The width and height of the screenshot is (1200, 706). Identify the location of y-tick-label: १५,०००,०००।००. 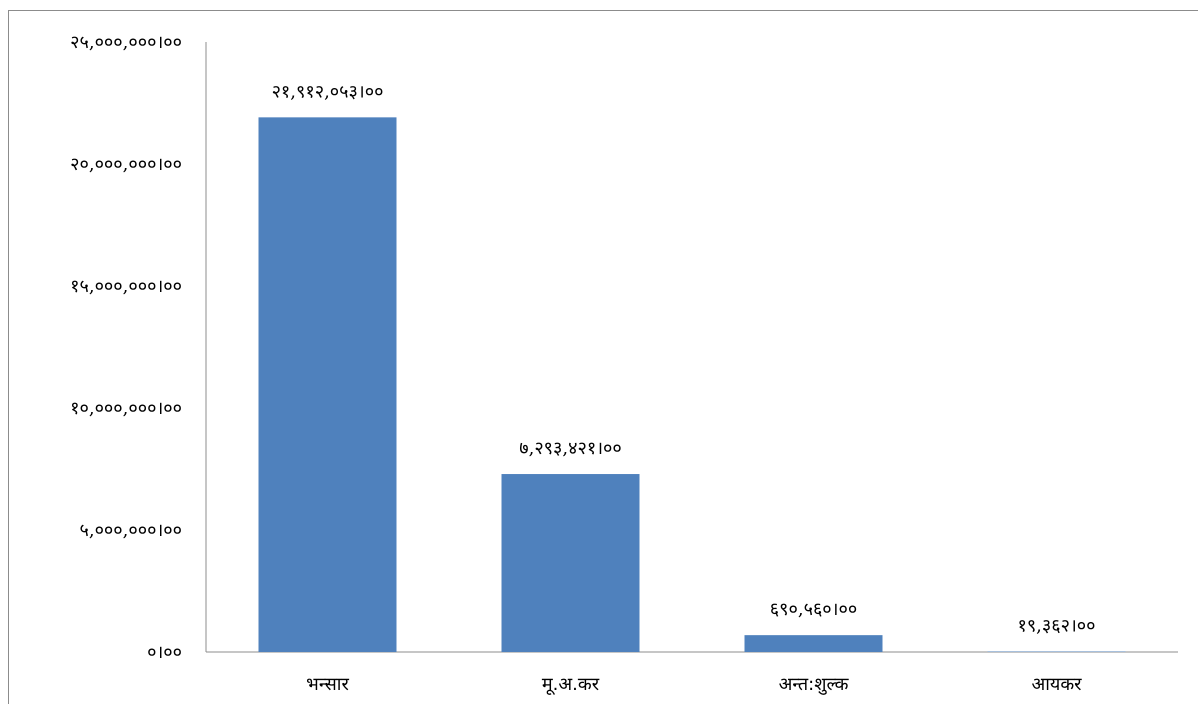
(126, 286).